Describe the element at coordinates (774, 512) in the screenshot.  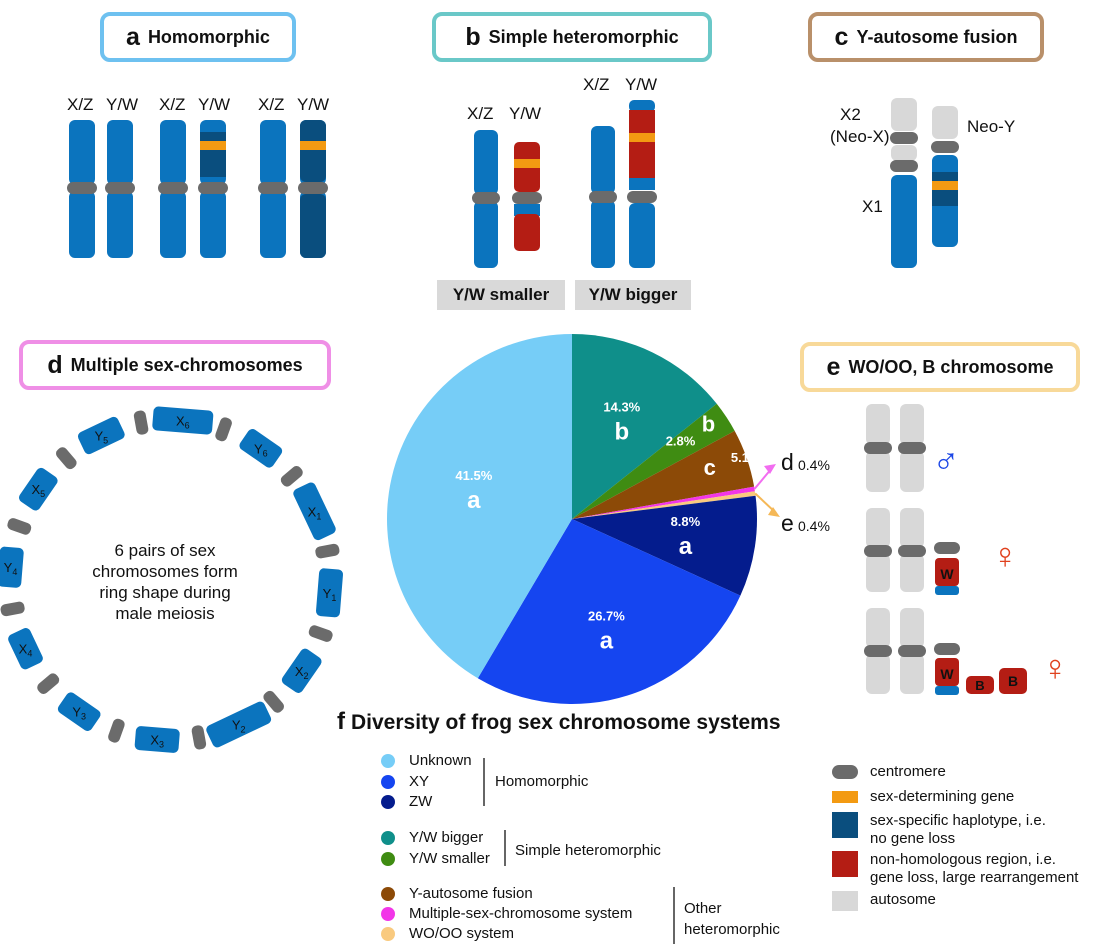
I see `callout-e-arrowhead` at that location.